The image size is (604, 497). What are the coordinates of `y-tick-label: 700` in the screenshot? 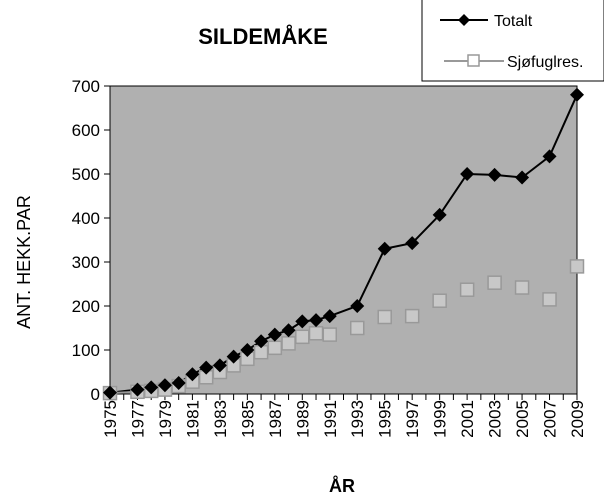 It's located at (86, 86).